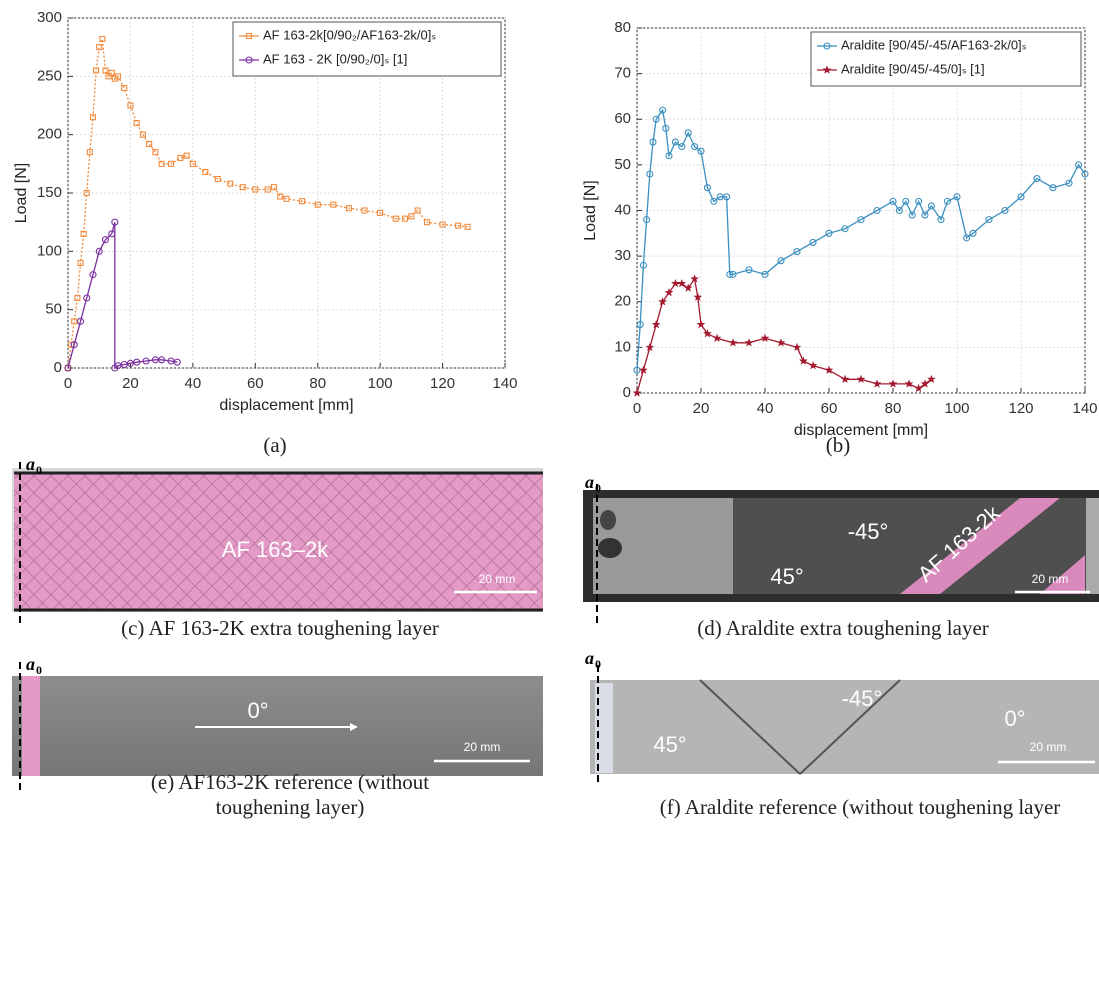 The height and width of the screenshot is (996, 1099). Describe the element at coordinates (335, 58) in the screenshot. I see `legend-label: AF 163 - 2K [0/90₂/0]ₛ [1]` at that location.